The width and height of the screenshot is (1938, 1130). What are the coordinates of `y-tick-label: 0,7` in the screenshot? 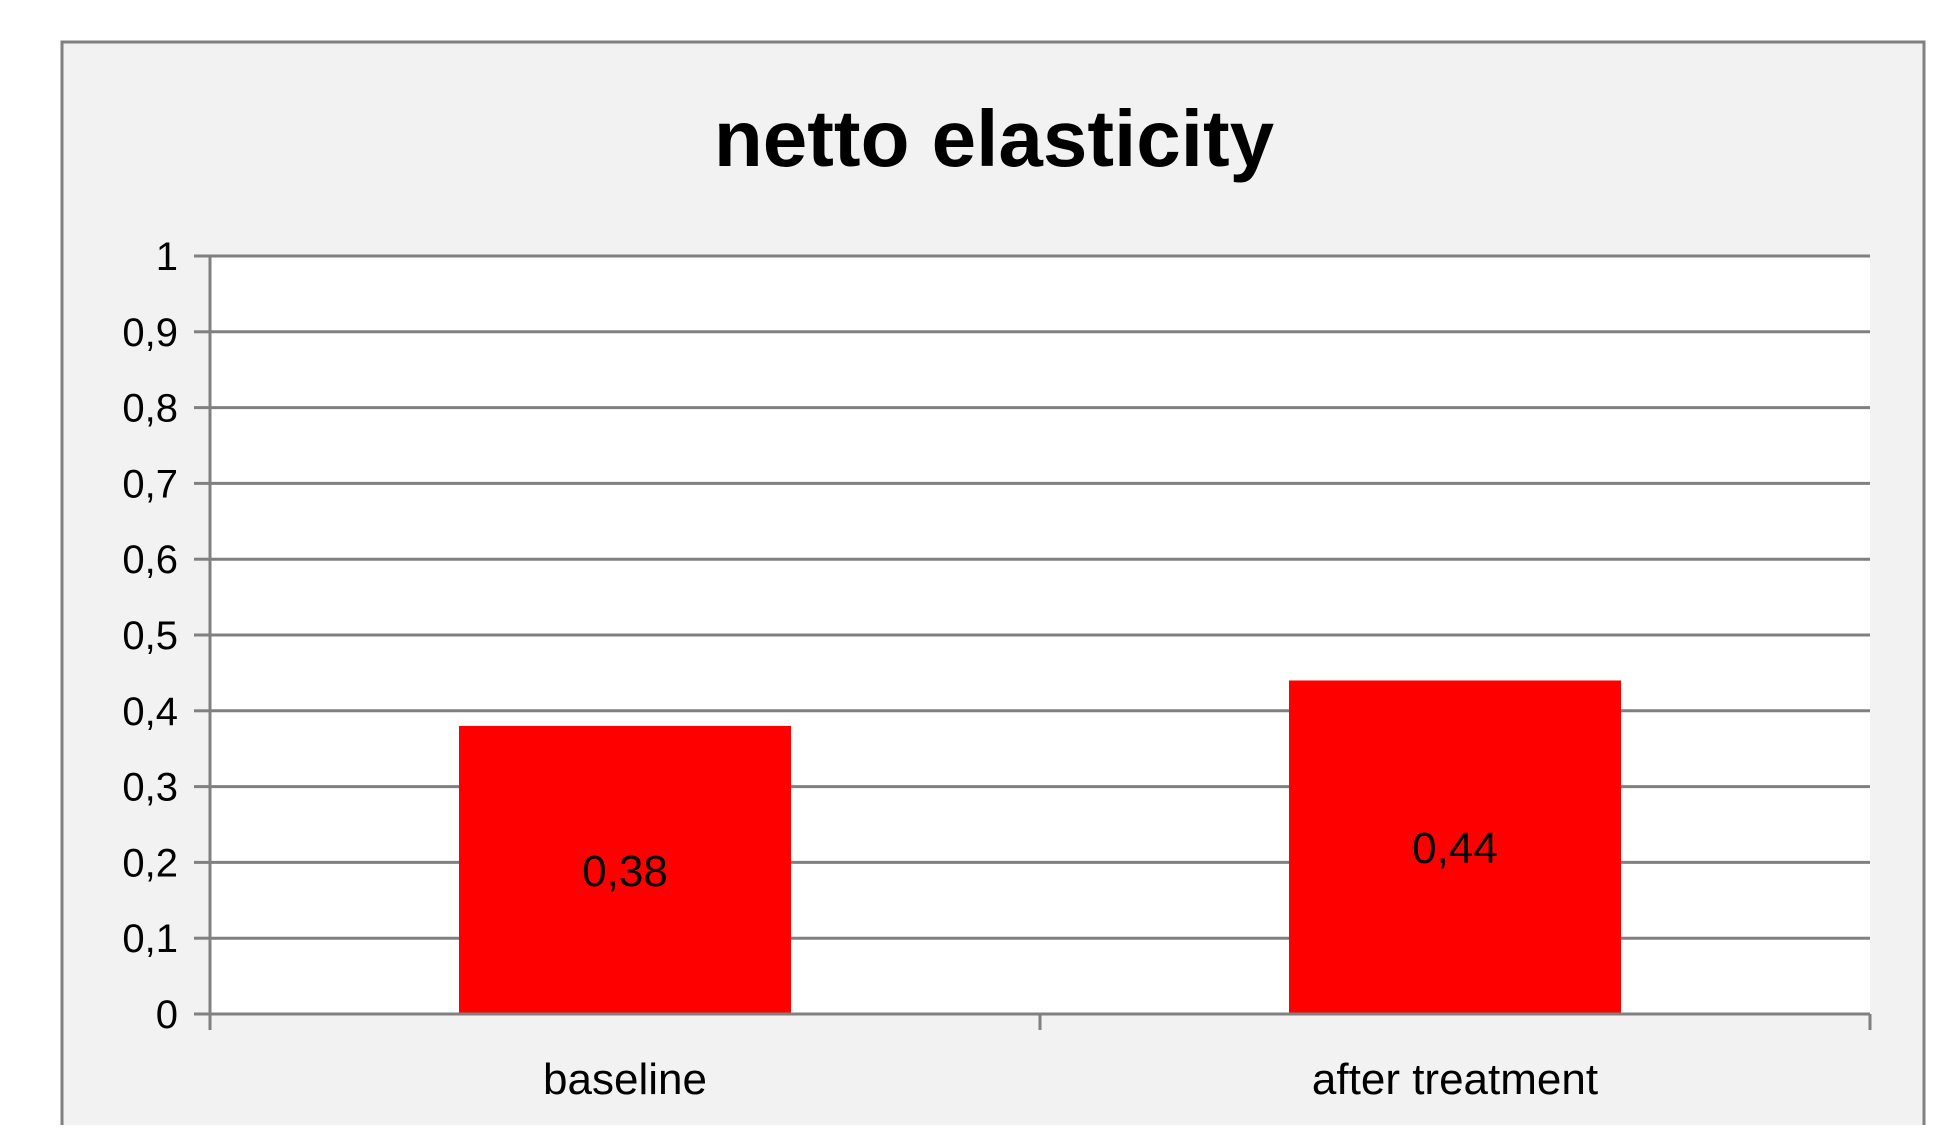 It's located at (150, 484).